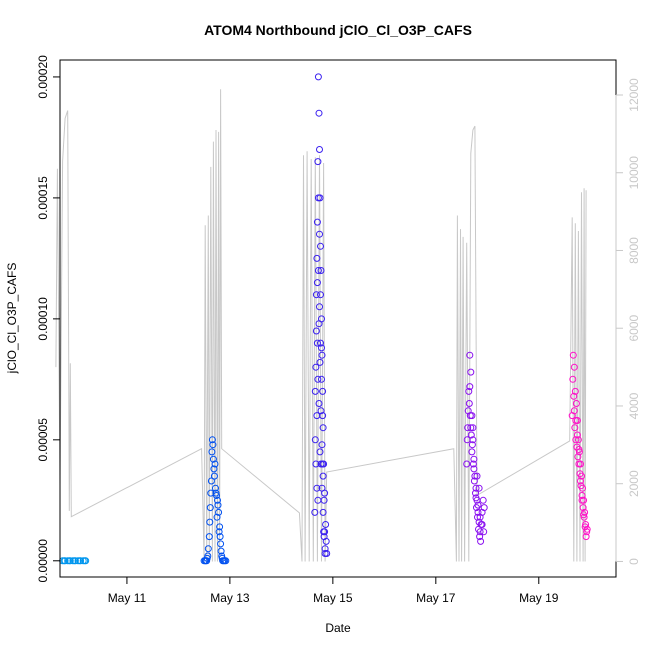 Image resolution: width=650 pixels, height=650 pixels. I want to click on y-axis-label: jClO_Cl_O3P_CAFS, so click(12, 319).